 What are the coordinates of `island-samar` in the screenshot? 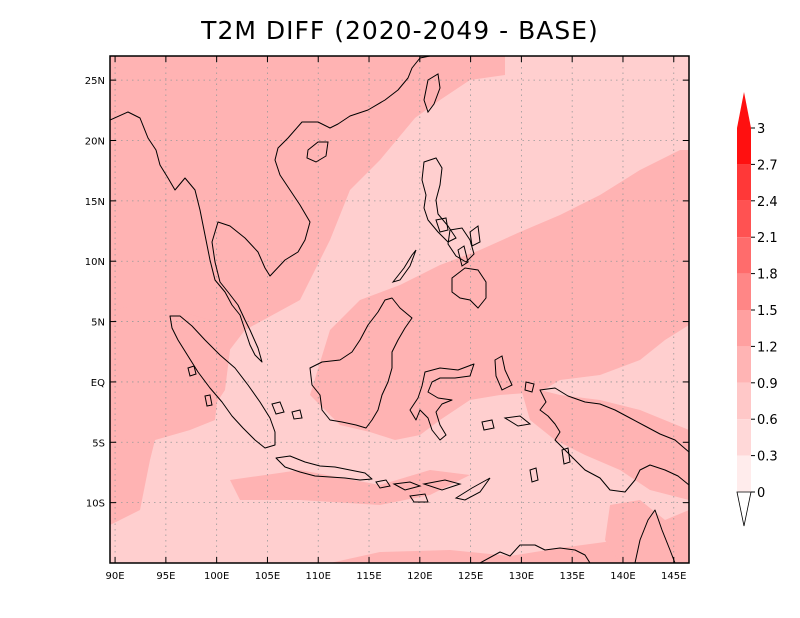 It's located at (475, 236).